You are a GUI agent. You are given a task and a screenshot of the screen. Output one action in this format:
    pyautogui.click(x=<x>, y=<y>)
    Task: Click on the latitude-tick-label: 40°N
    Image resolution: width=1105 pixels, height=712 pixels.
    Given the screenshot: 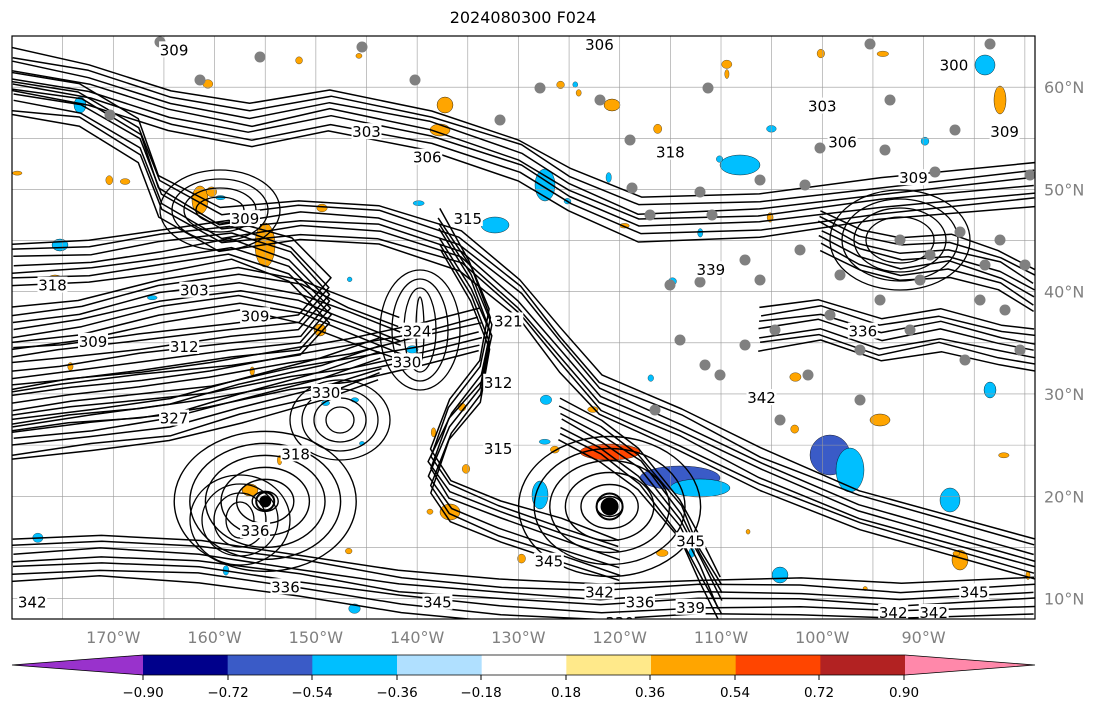 What is the action you would take?
    pyautogui.click(x=1064, y=292)
    